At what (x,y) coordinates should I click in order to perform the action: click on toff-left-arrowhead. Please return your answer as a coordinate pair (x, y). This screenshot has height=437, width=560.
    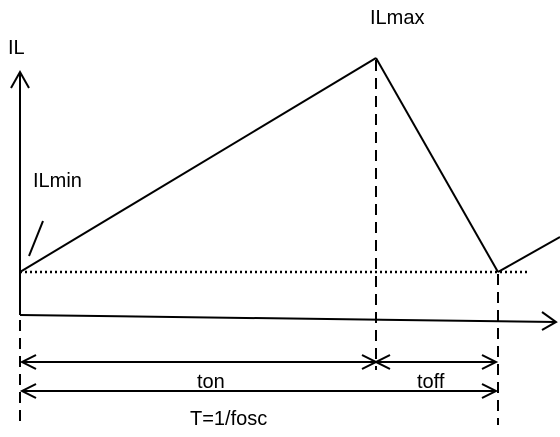
    Looking at the image, I should click on (382, 362).